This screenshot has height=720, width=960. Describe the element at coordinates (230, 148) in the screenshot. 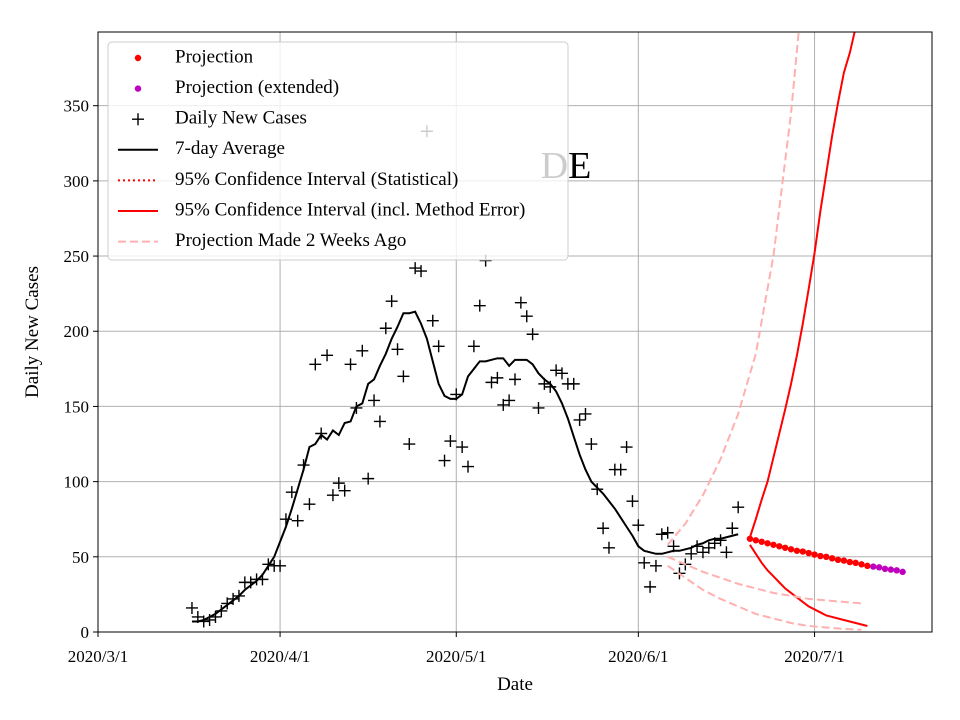

I see `legend-label: 7-day Average` at that location.